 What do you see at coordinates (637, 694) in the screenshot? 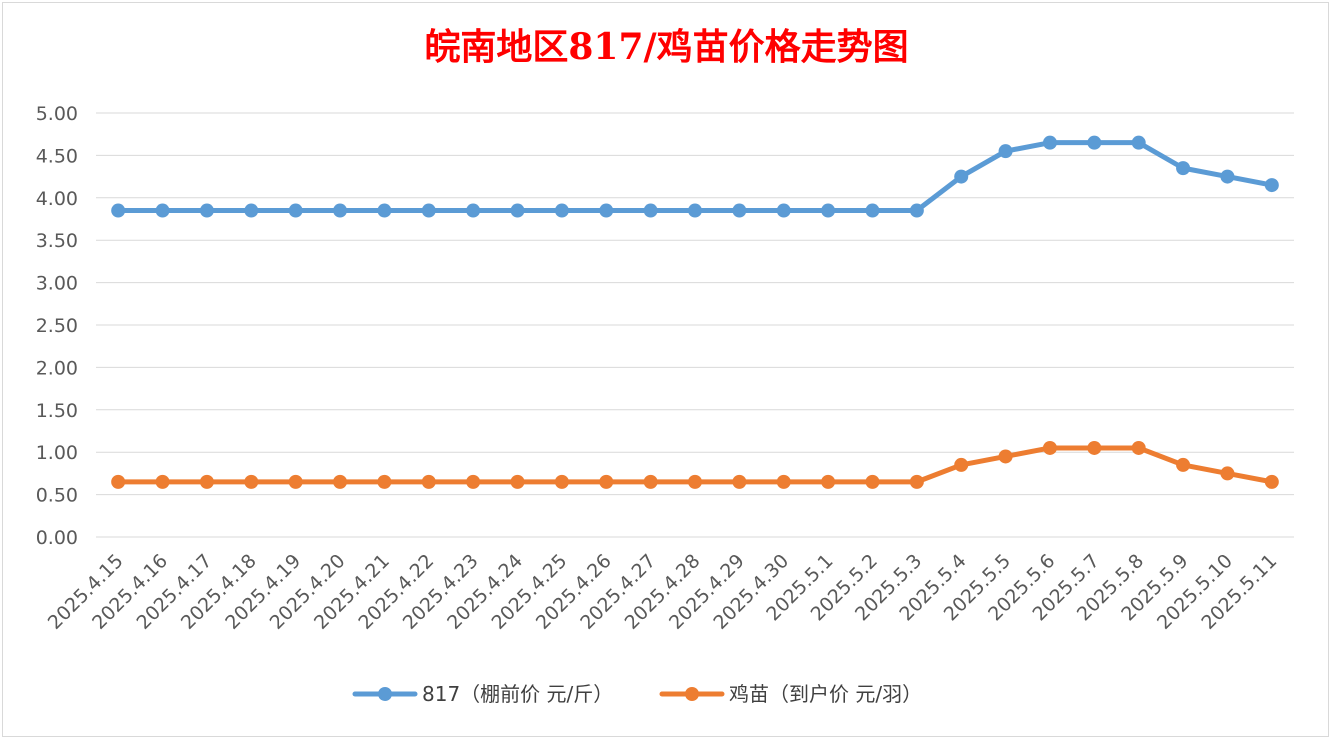
I see `legend: 817（棚前价 元/斤） 鸡苗（到户价 元/羽）` at bounding box center [637, 694].